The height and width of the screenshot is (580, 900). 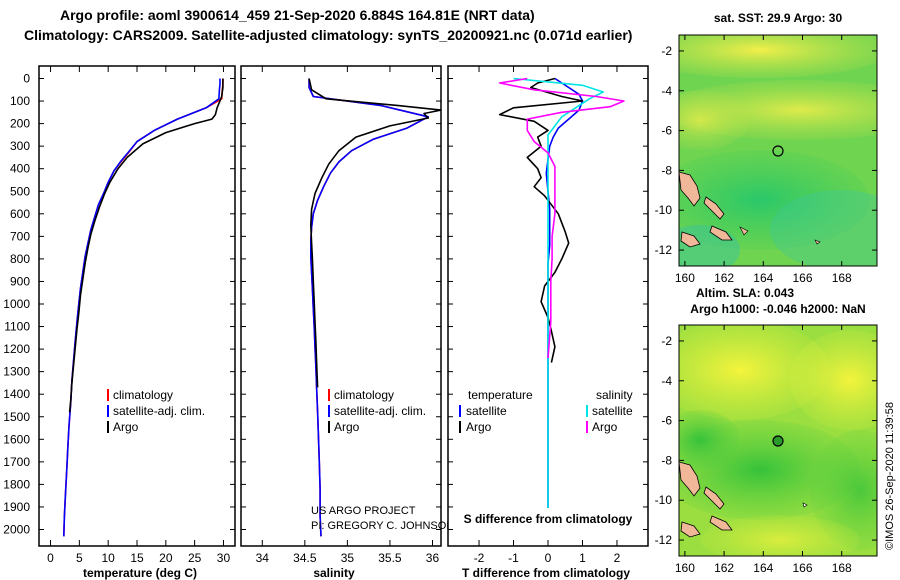 I want to click on legend-s-satellite-label: satellite, so click(x=612, y=411).